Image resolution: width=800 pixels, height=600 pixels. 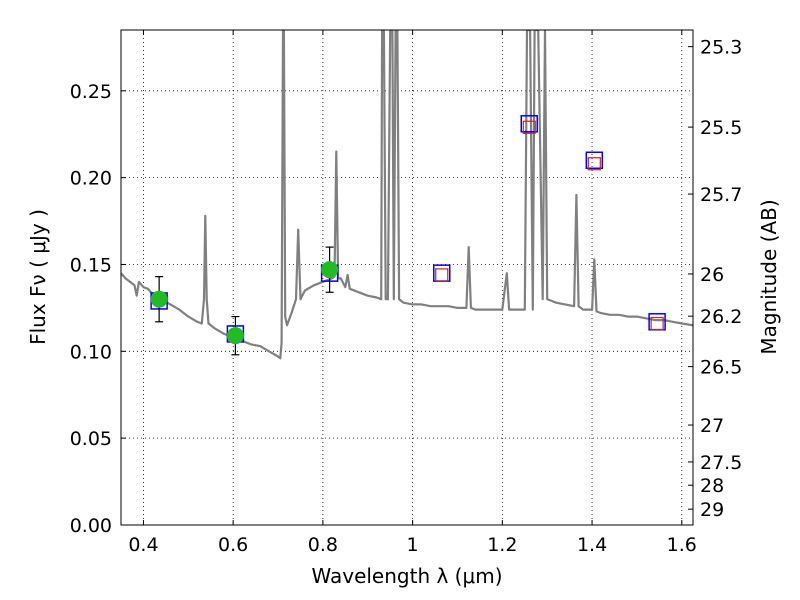 What do you see at coordinates (721, 128) in the screenshot?
I see `y2-tick-label: 25.5` at bounding box center [721, 128].